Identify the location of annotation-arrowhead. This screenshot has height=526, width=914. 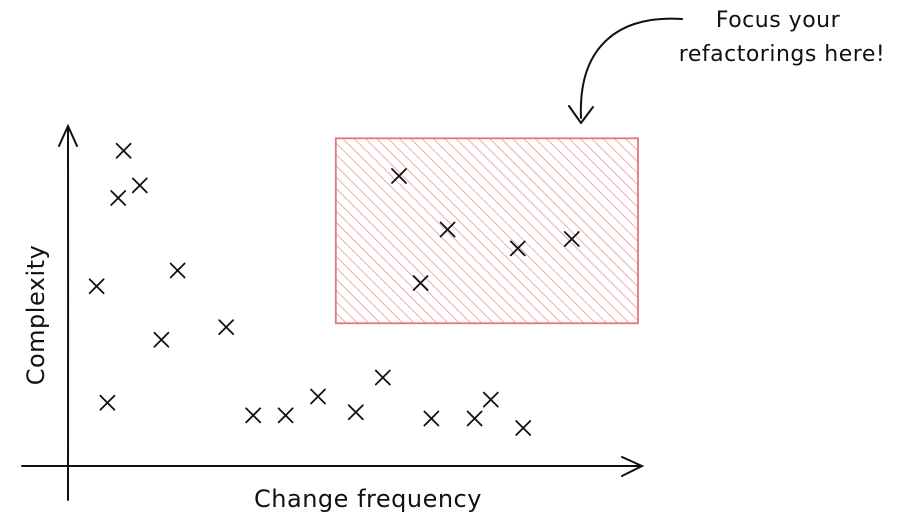
(581, 114).